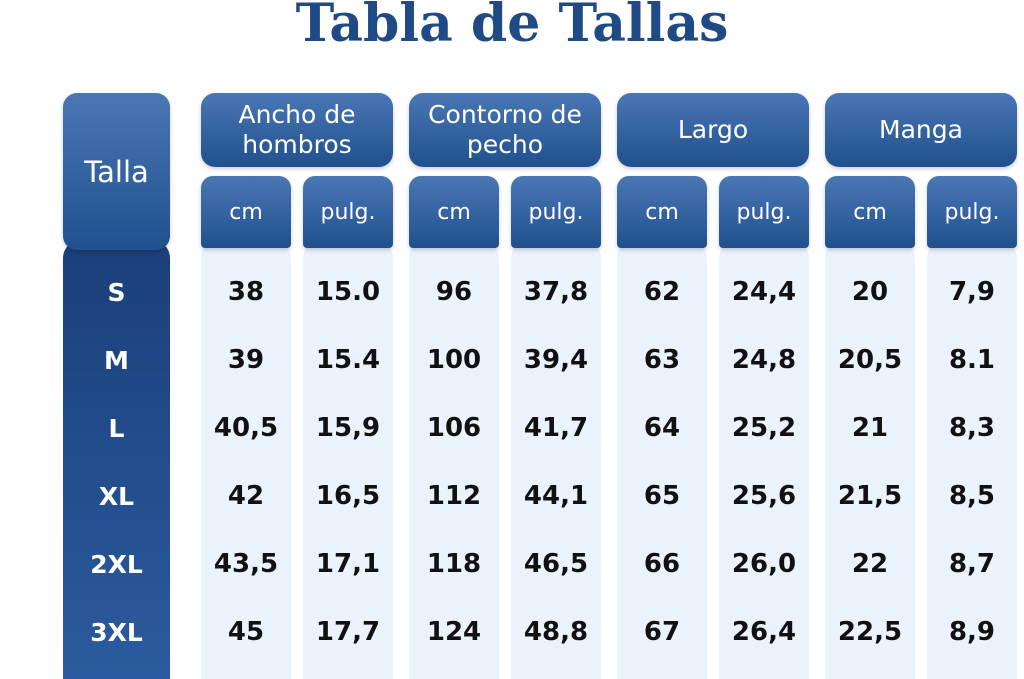  Describe the element at coordinates (116, 564) in the screenshot. I see `row-label: 2XL` at that location.